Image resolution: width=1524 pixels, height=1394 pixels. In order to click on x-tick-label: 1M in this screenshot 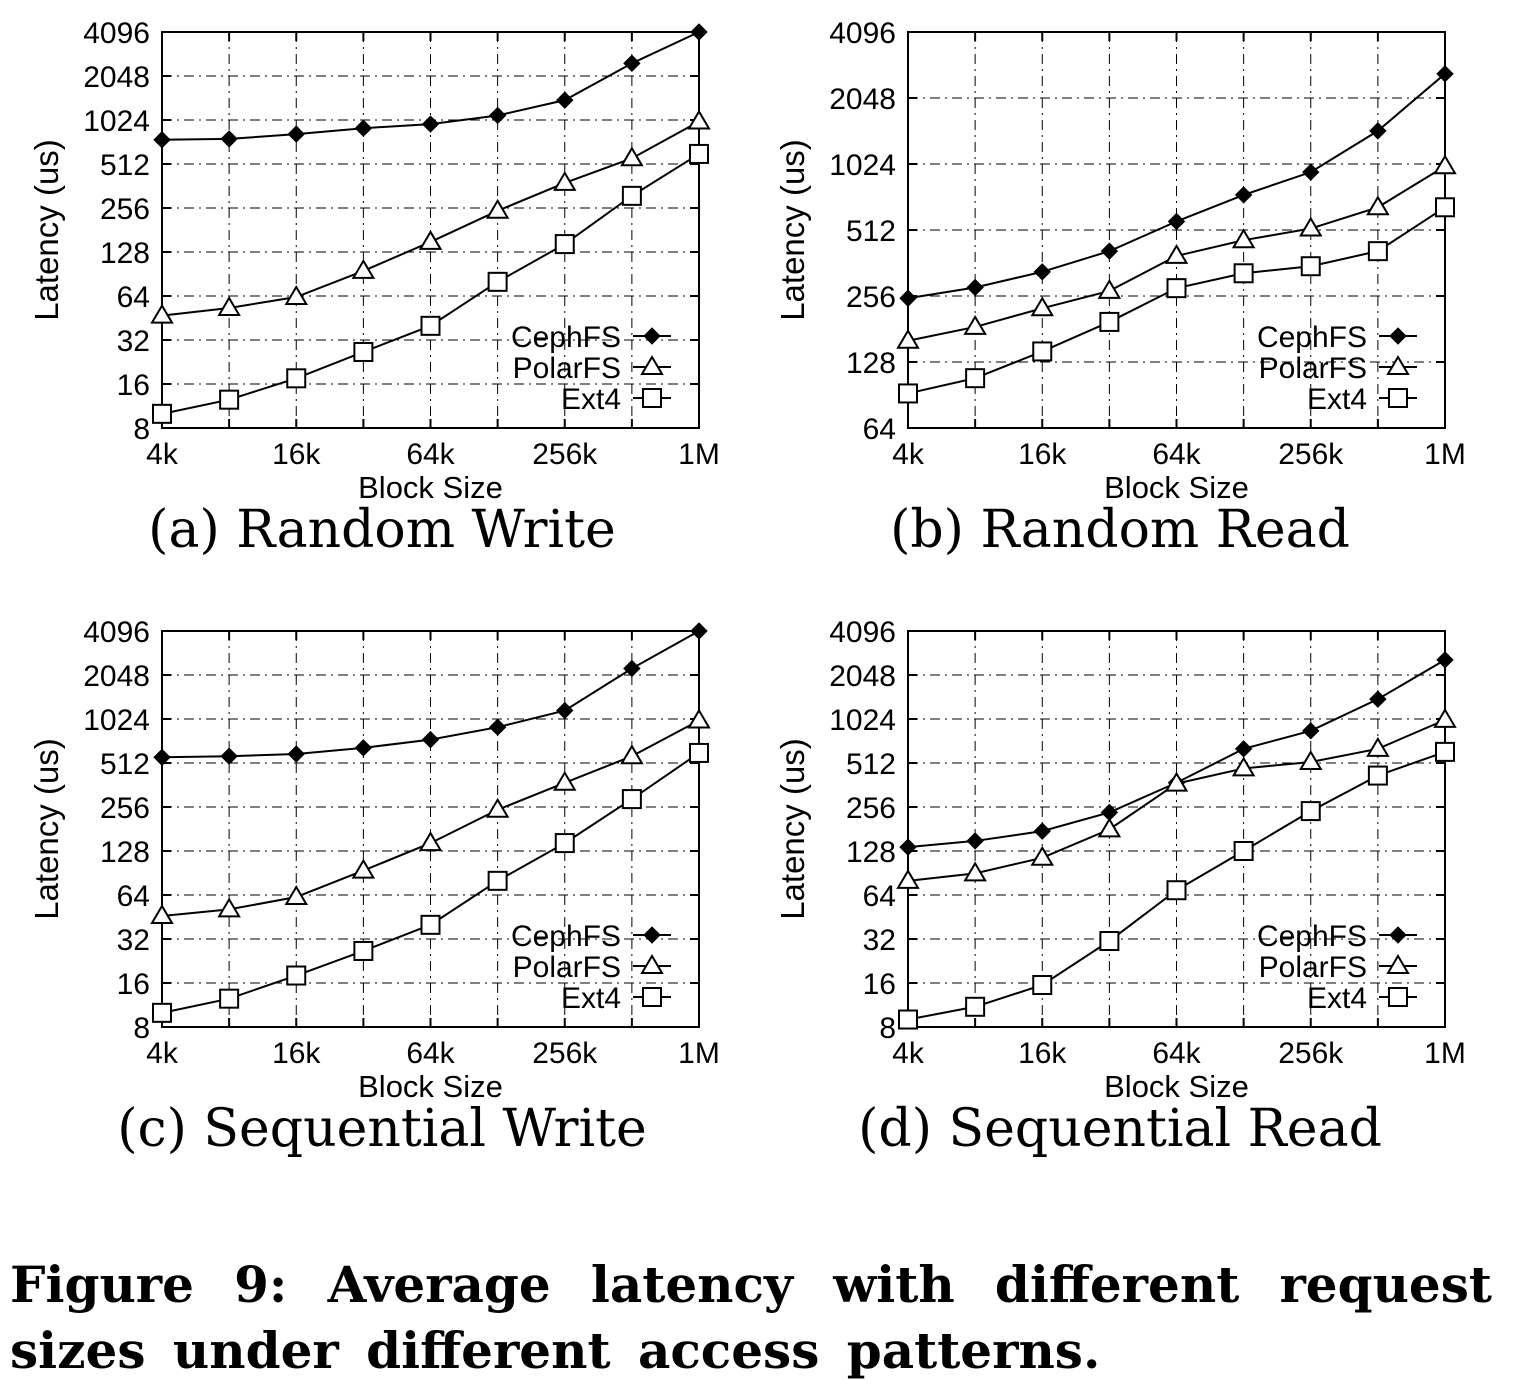, I will do `click(699, 1053)`.